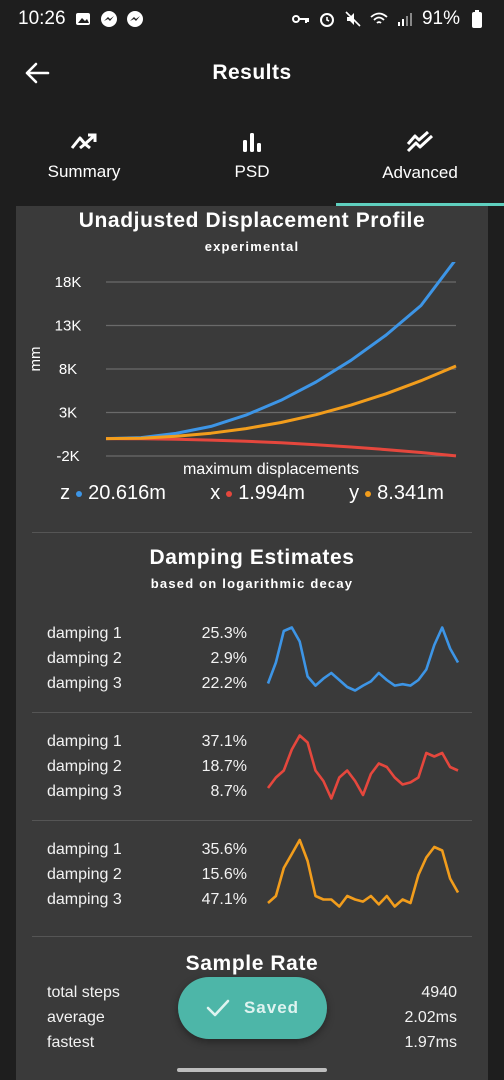  I want to click on back-button, so click(37, 73).